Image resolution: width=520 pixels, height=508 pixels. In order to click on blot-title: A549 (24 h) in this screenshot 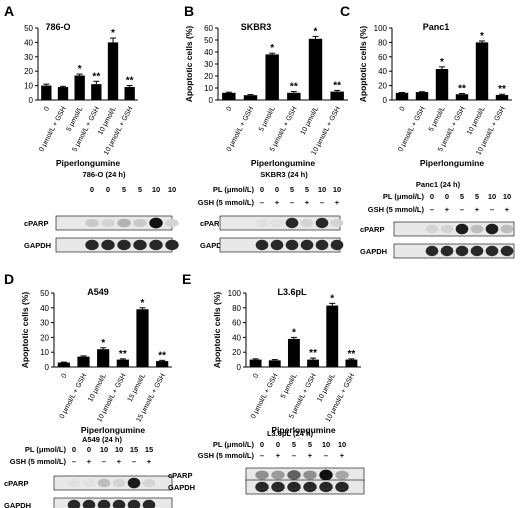, I will do `click(102, 439)`.